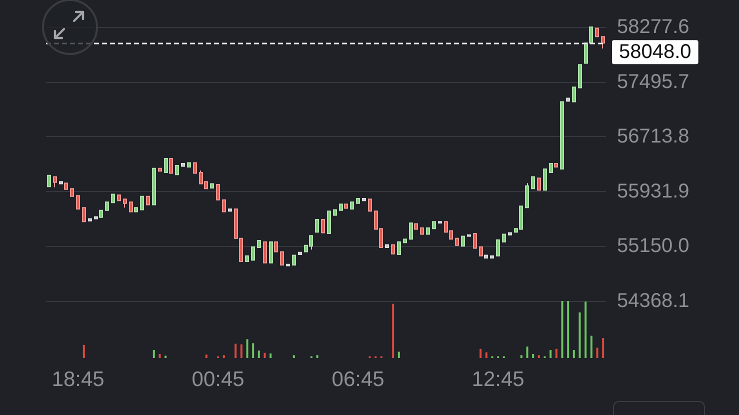 The image size is (739, 415). What do you see at coordinates (653, 27) in the screenshot?
I see `y-tick-label: 58277.6` at bounding box center [653, 27].